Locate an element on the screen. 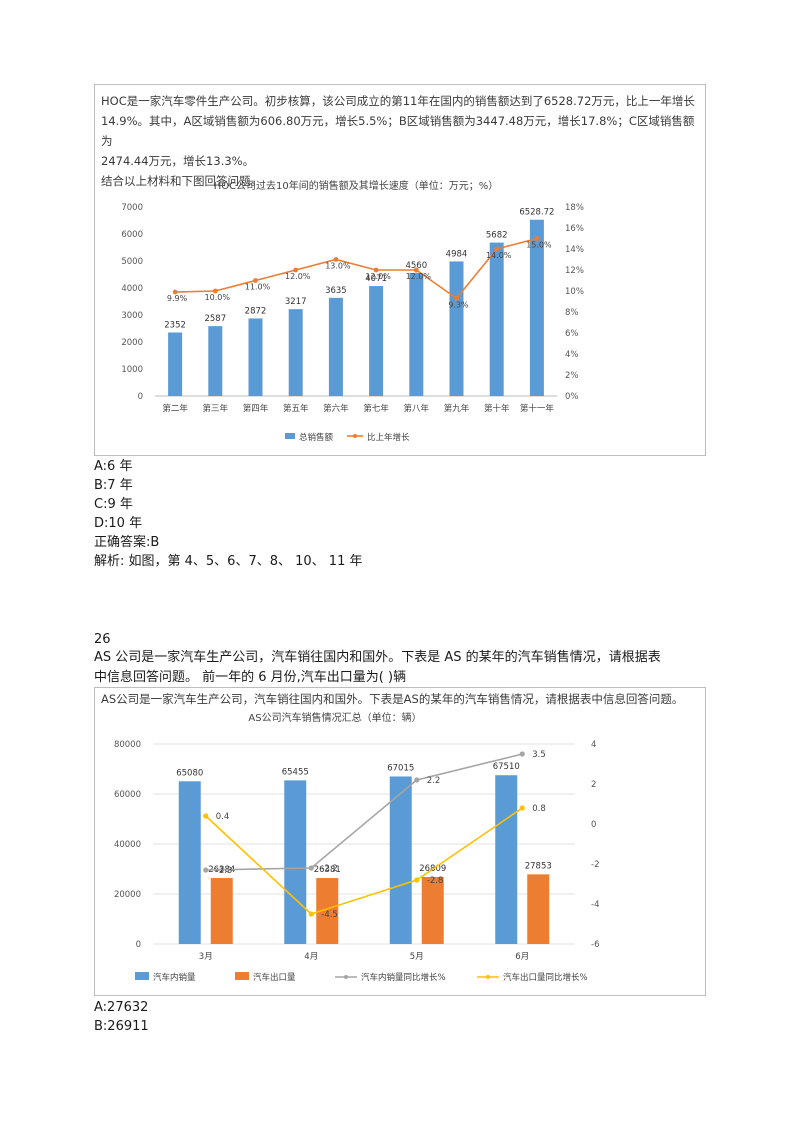  x-tick-label: 4月 is located at coordinates (311, 957).